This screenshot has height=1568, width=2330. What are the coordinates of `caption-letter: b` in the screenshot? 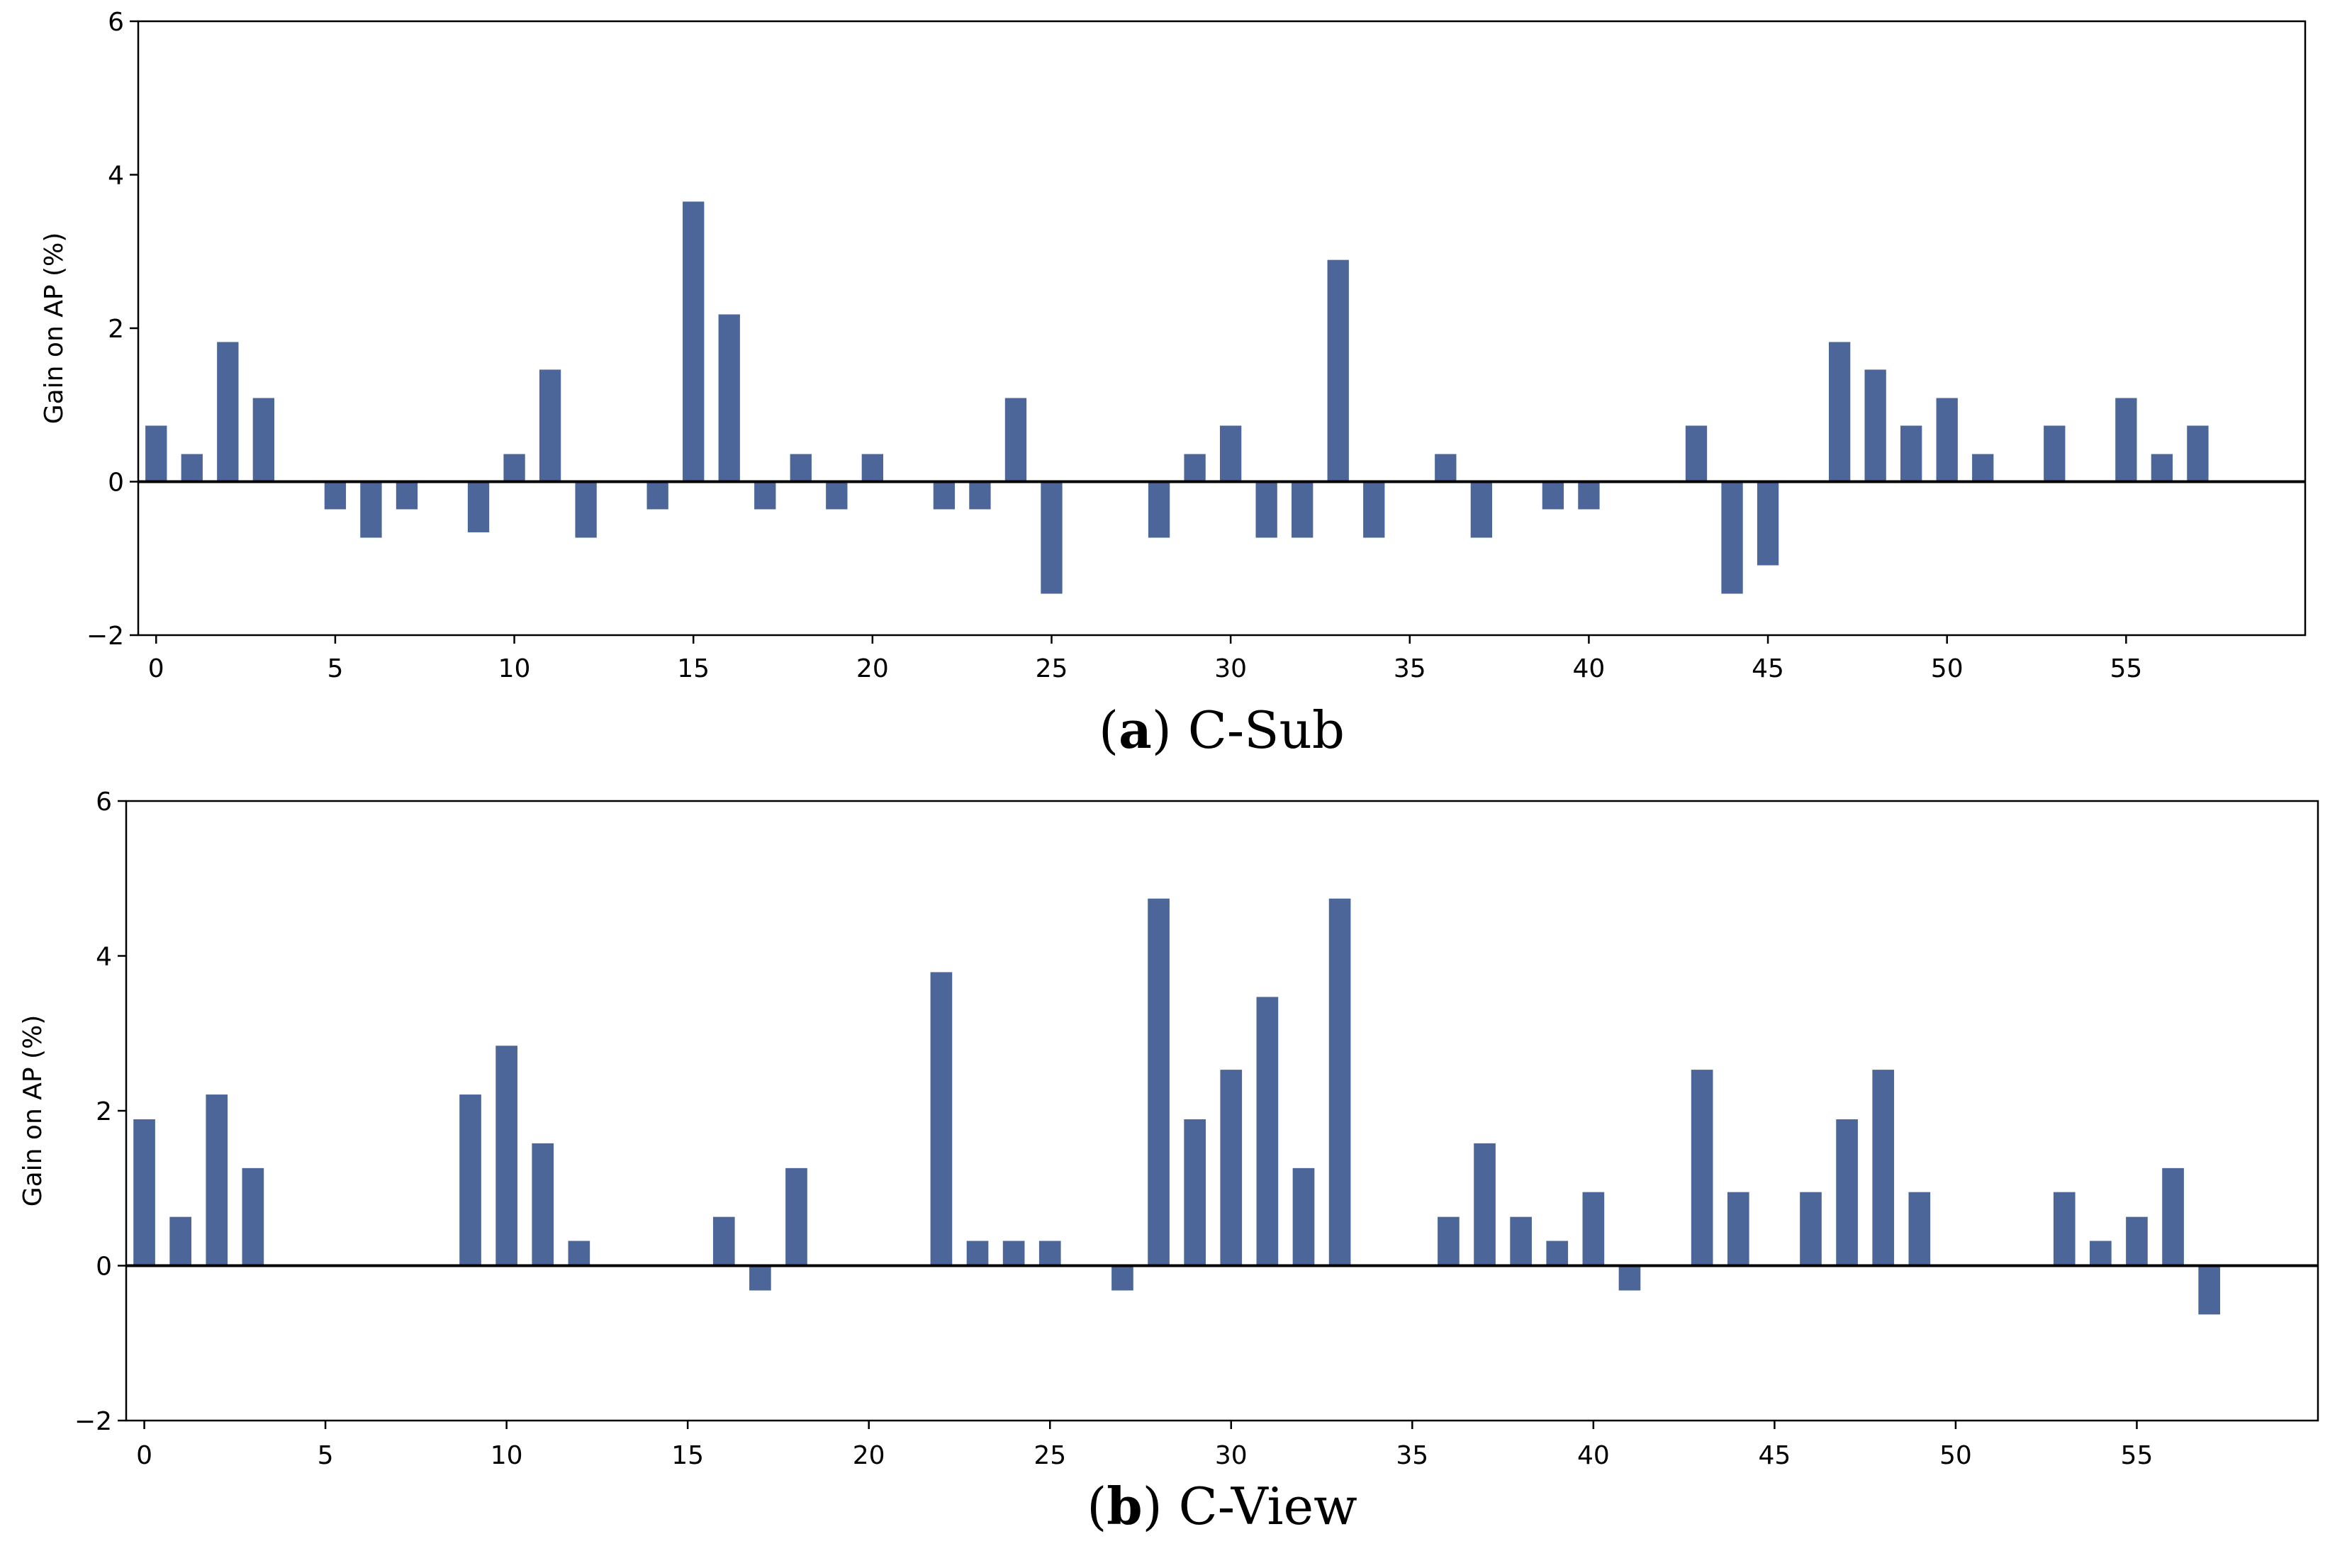 It's located at (1124, 1506).